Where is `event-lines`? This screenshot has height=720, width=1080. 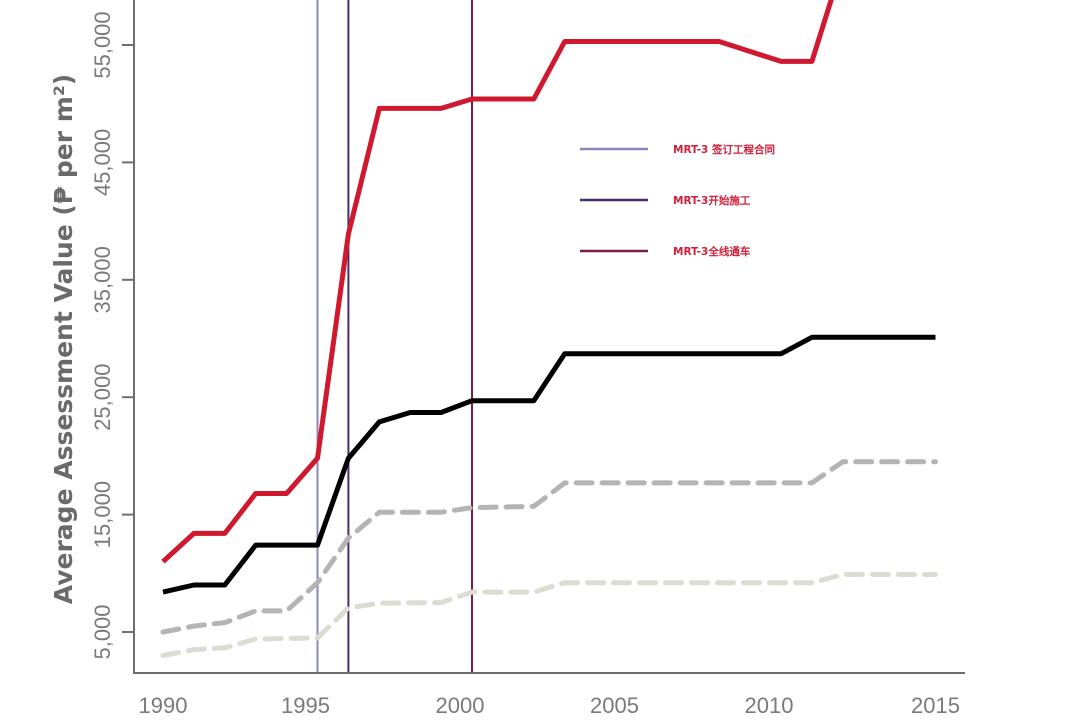 event-lines is located at coordinates (394, 336).